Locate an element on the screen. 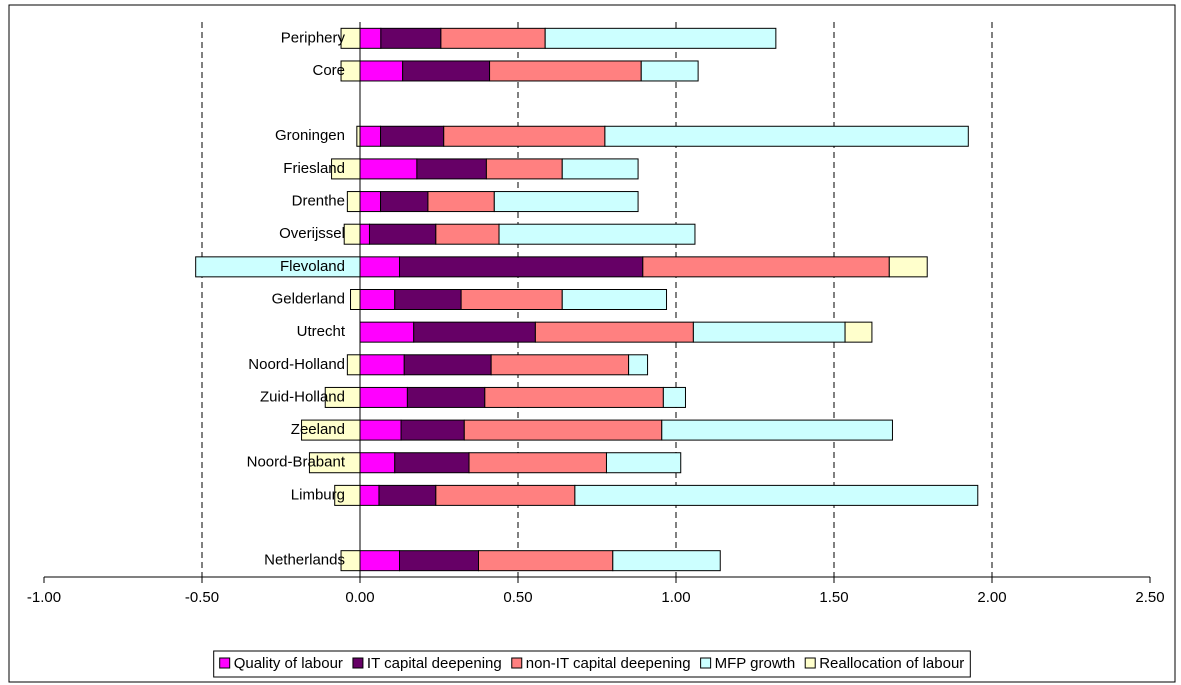 Image resolution: width=1181 pixels, height=685 pixels. category-label: Netherlands is located at coordinates (304, 560).